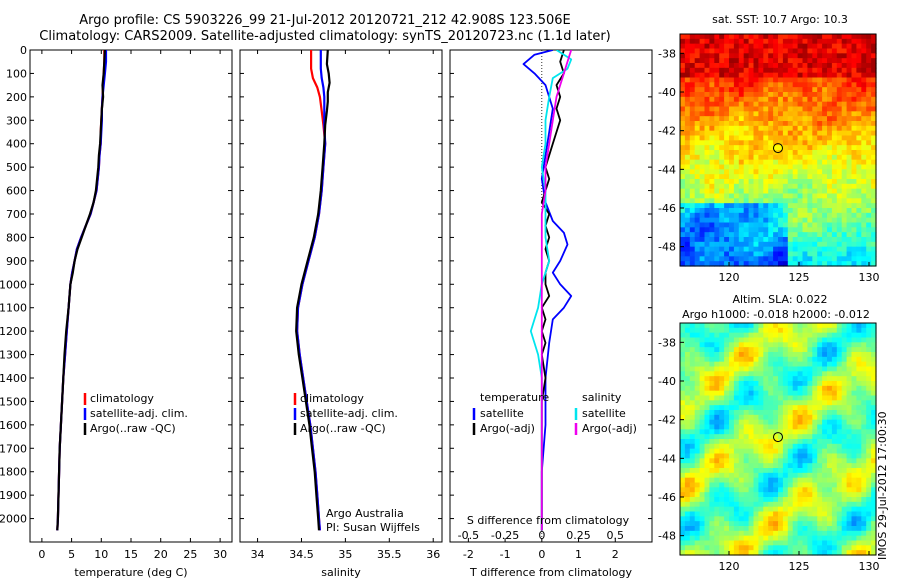 Image resolution: width=900 pixels, height=580 pixels. I want to click on legend-entry: satellite, so click(502, 413).